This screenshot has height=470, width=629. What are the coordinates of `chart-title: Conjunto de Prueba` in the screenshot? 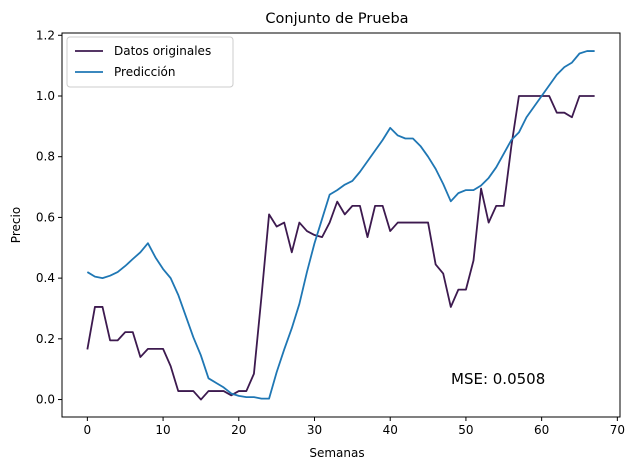 It's located at (336, 19).